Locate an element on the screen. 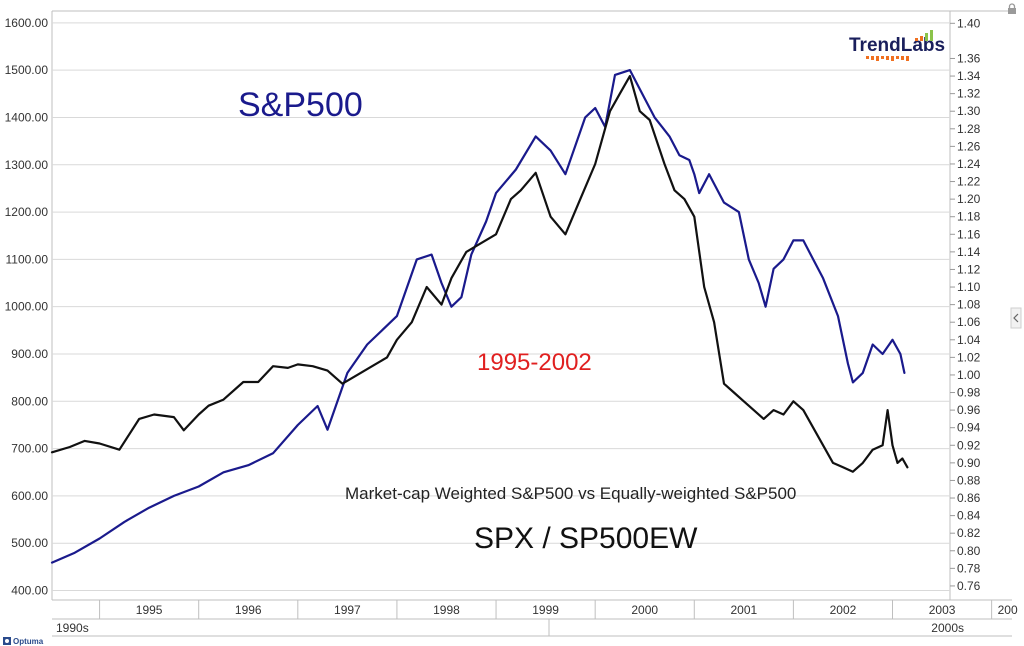  y-right-tick-label: 1.18 is located at coordinates (969, 217).